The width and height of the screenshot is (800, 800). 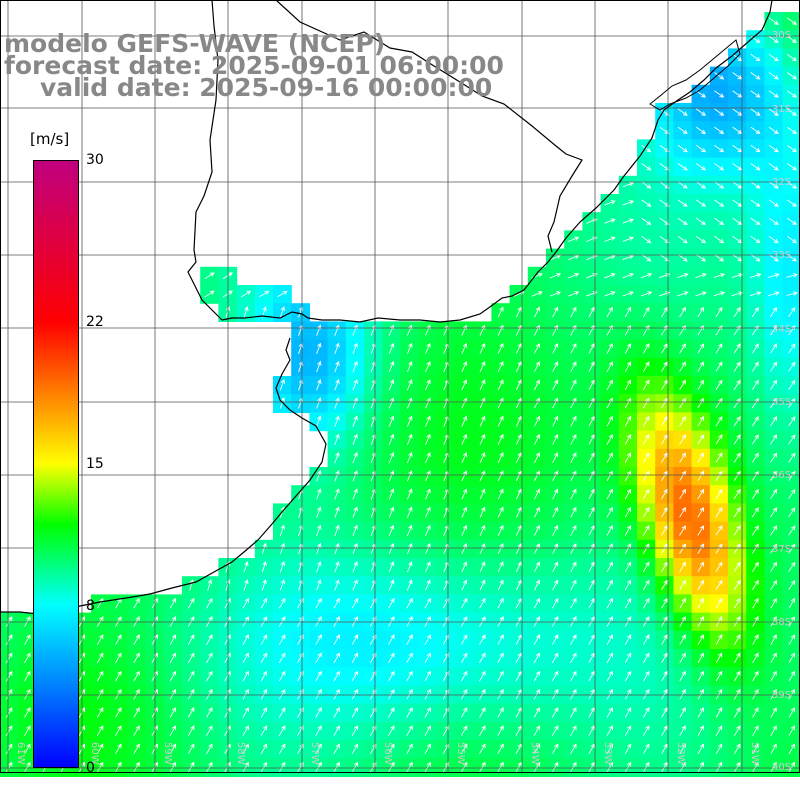 What do you see at coordinates (95, 464) in the screenshot?
I see `colorbar-tick-label: 15` at bounding box center [95, 464].